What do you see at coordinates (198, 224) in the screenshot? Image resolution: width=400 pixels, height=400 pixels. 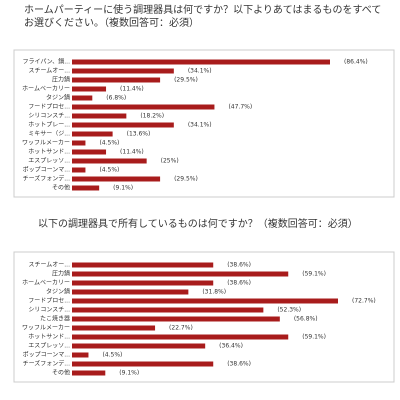 I see `chart-title: 以下の調理器具で所有しているものは何ですか？（複数回答可：必須）` at bounding box center [198, 224].